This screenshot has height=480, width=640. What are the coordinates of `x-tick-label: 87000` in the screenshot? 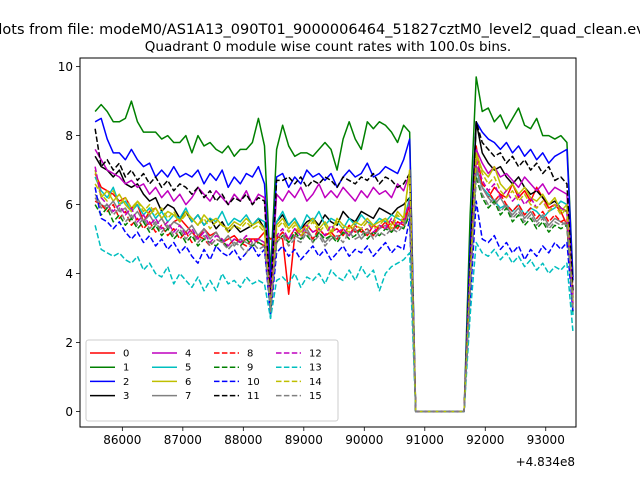 It's located at (183, 440).